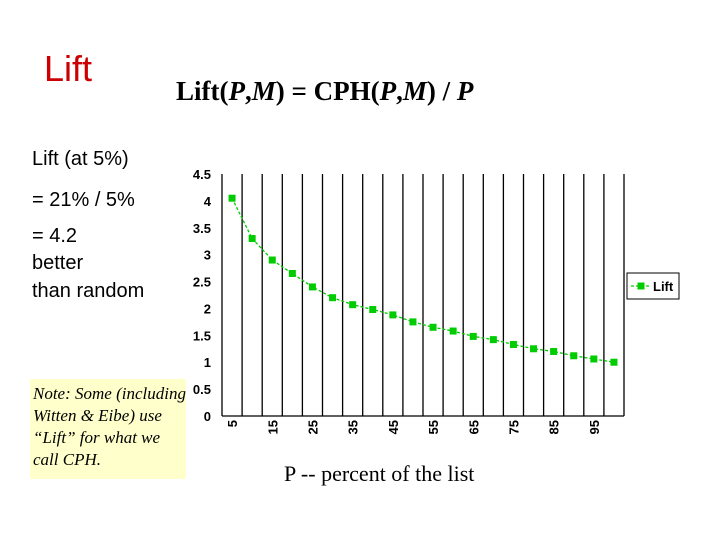 This screenshot has width=720, height=540. Describe the element at coordinates (208, 201) in the screenshot. I see `y-tick-label: 4` at that location.